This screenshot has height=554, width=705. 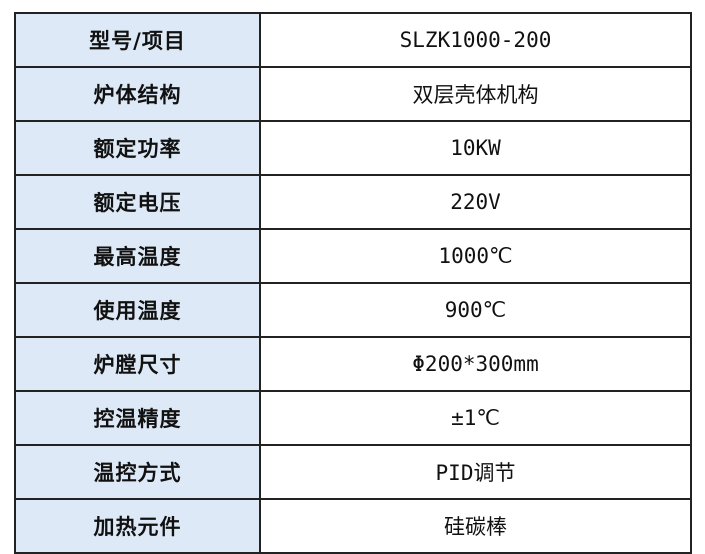 What do you see at coordinates (475, 148) in the screenshot?
I see `spec-value: 10KW` at bounding box center [475, 148].